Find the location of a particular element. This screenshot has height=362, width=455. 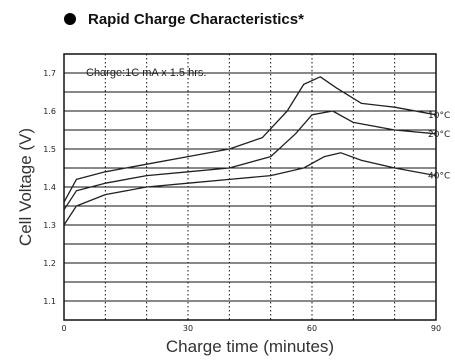

y-tick-label: 1.5 is located at coordinates (49, 149).